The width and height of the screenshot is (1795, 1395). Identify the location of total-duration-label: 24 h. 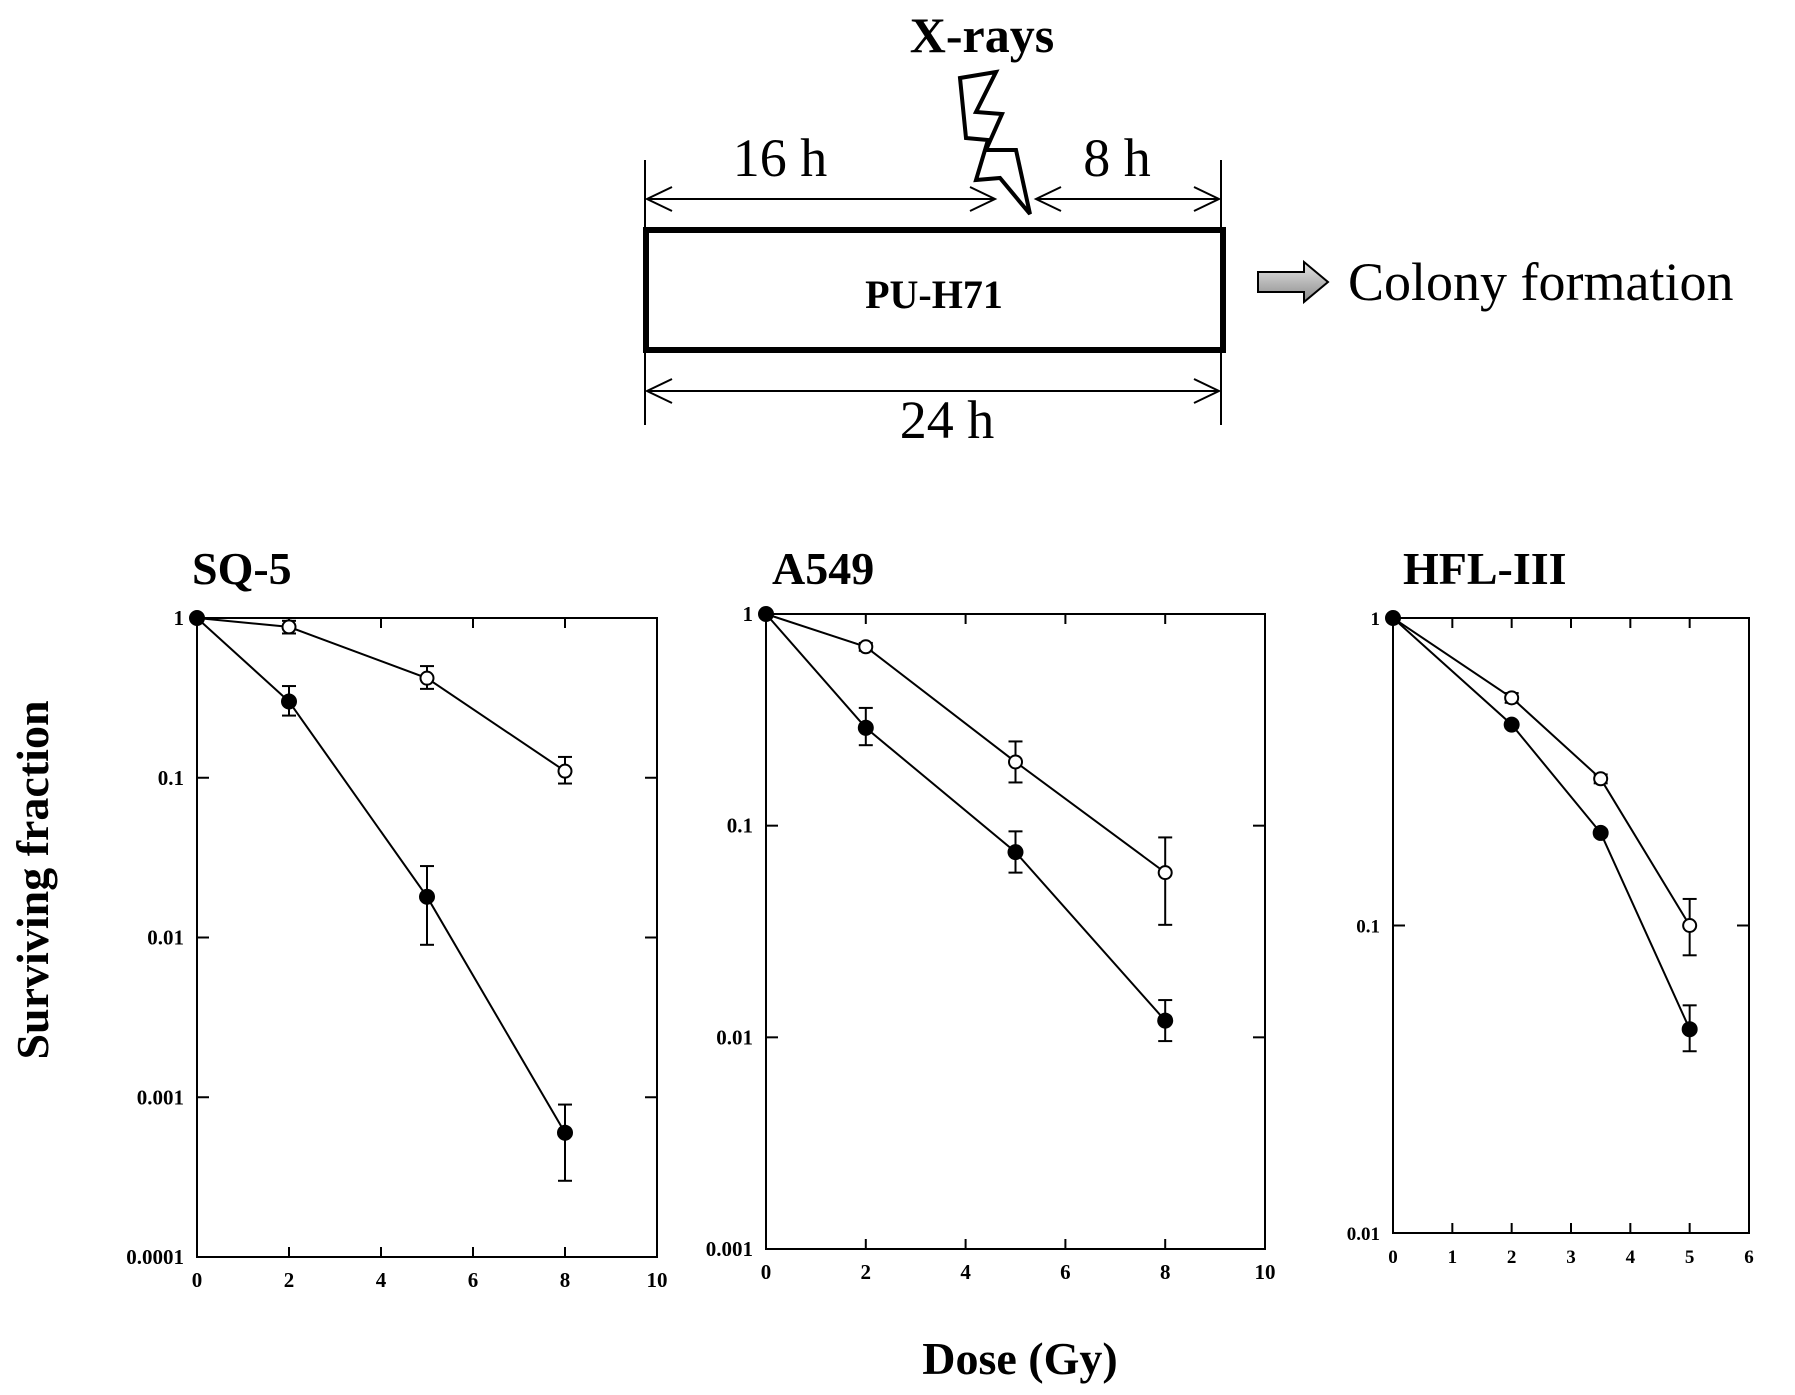
(947, 420).